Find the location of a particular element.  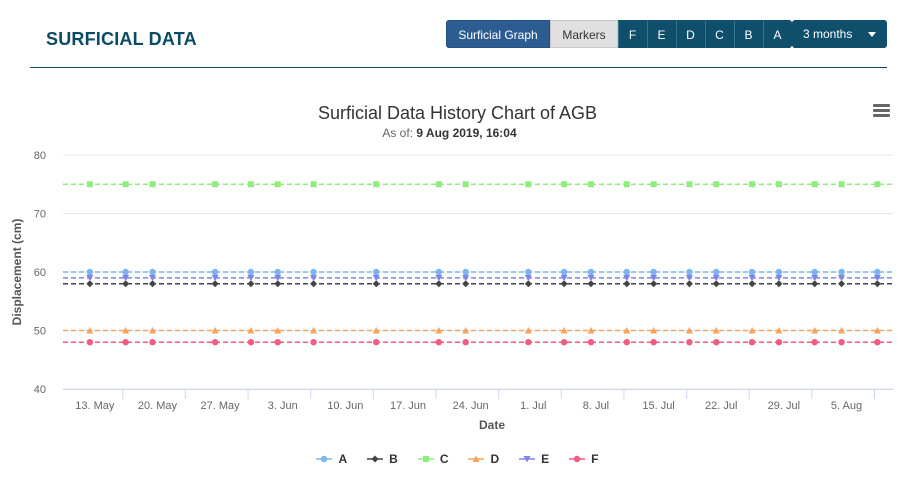

x-axis-title: Date is located at coordinates (492, 425).